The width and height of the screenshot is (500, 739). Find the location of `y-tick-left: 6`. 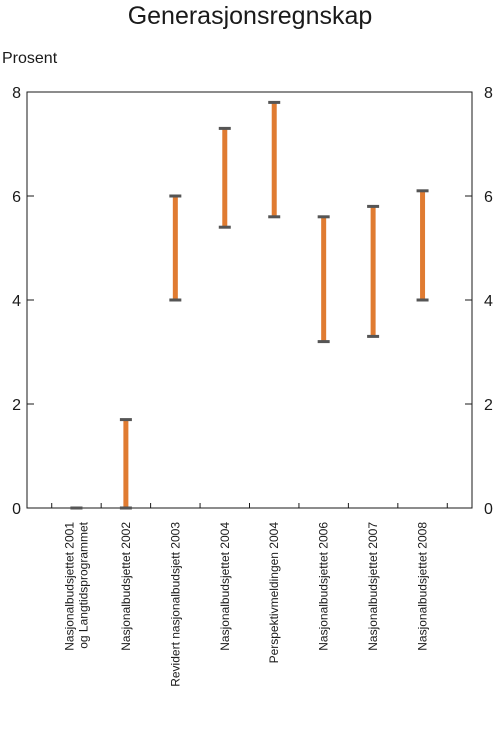

y-tick-left: 6 is located at coordinates (23, 197).